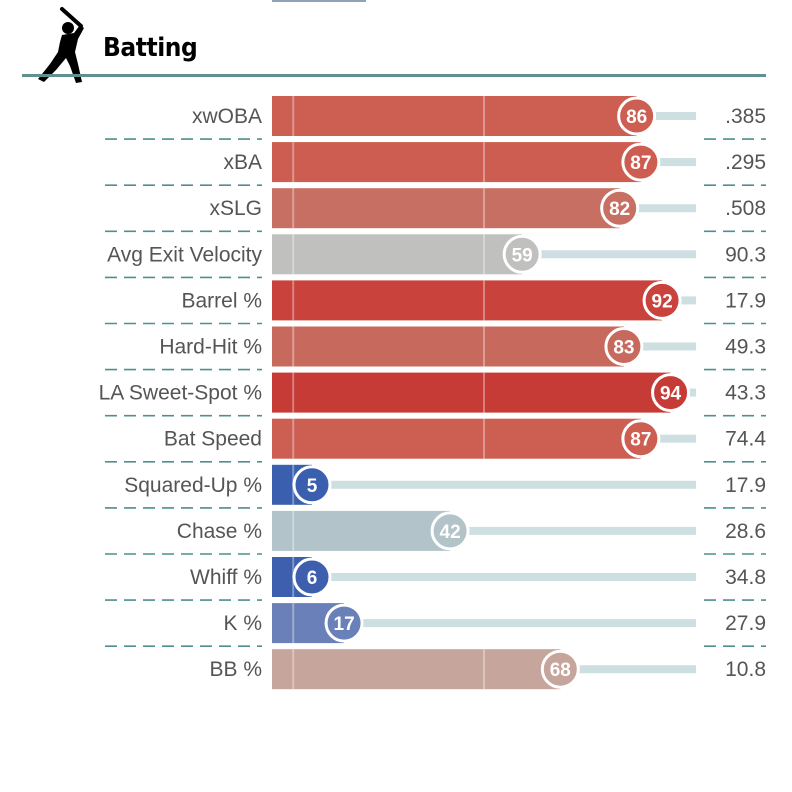  Describe the element at coordinates (745, 577) in the screenshot. I see `metric-value: 34.8` at that location.